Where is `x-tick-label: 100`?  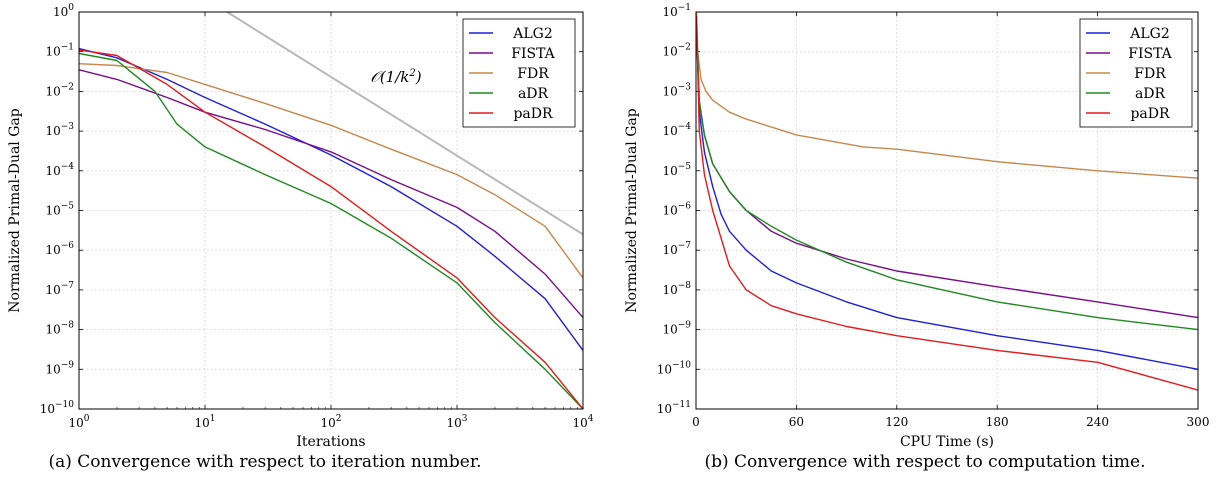 x-tick-label: 100 is located at coordinates (78, 422).